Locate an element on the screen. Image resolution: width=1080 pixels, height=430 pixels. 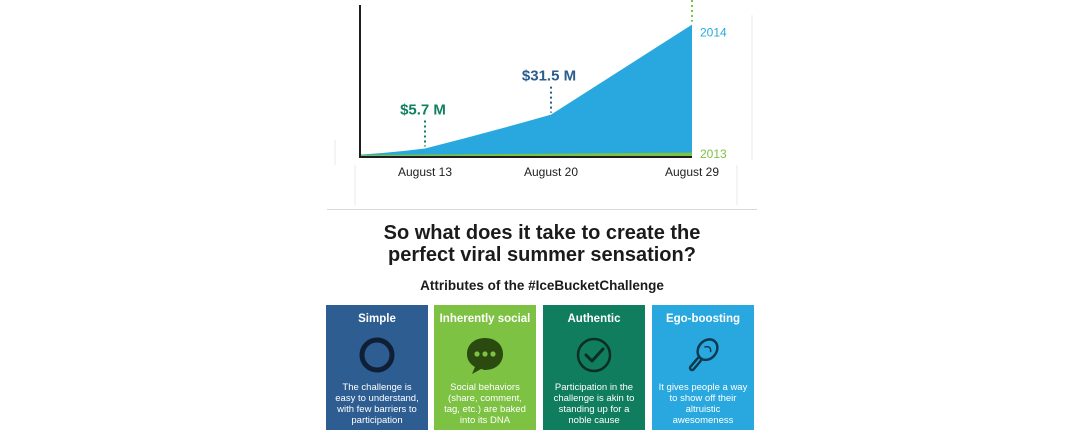
speech-bubble-icon is located at coordinates (485, 356).